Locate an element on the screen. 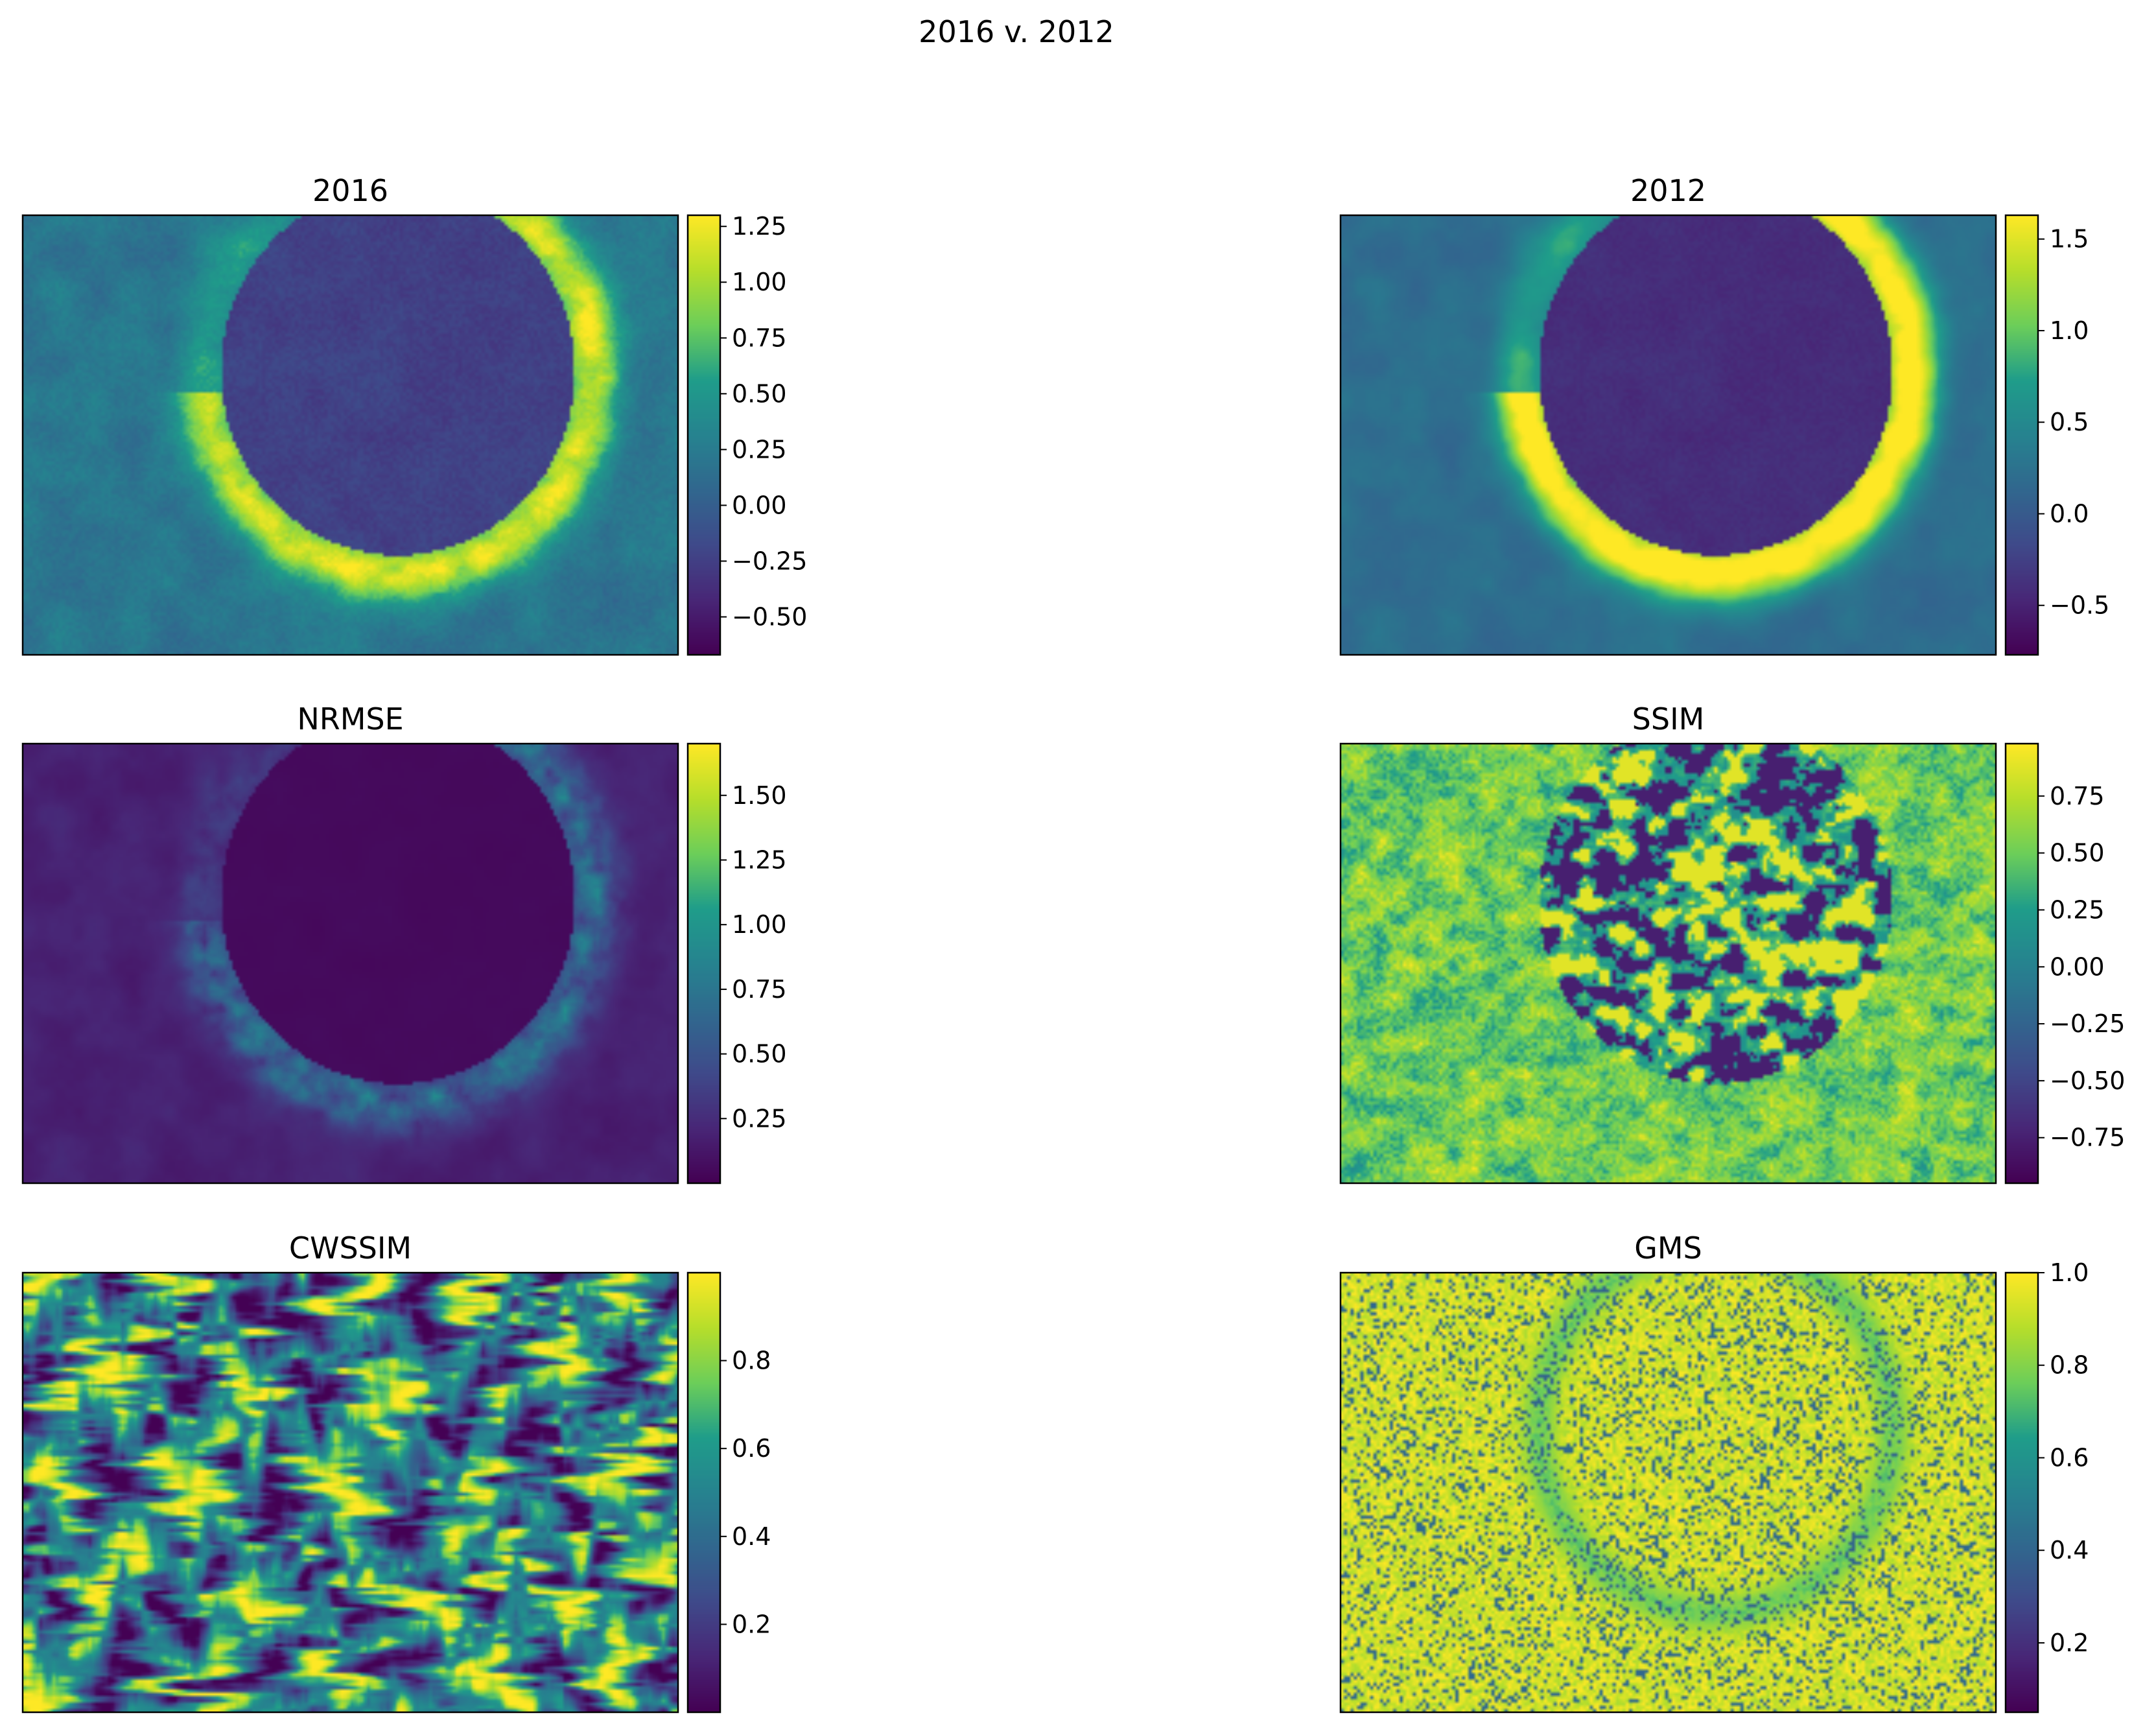 Image resolution: width=2156 pixels, height=1733 pixels. panel-title: NRMSE is located at coordinates (350, 719).